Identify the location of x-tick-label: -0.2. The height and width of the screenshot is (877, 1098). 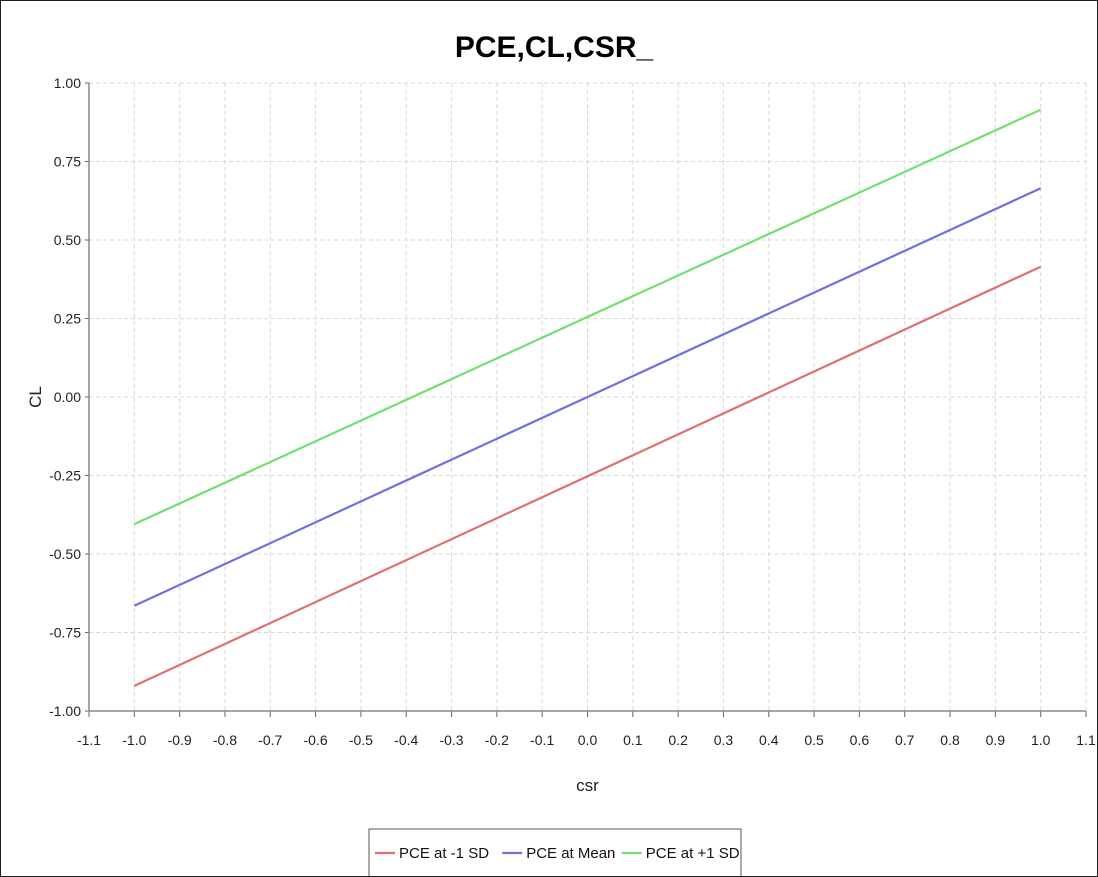
(497, 740).